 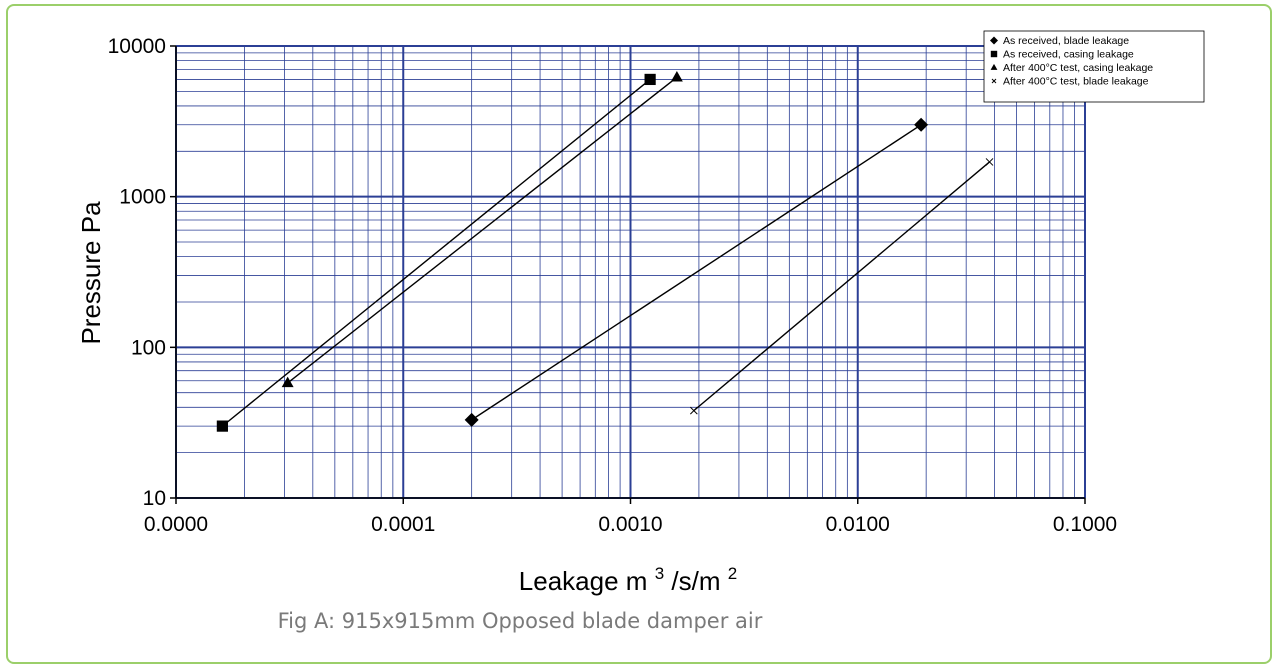 I want to click on y-tick-label: 1000, so click(x=142, y=197).